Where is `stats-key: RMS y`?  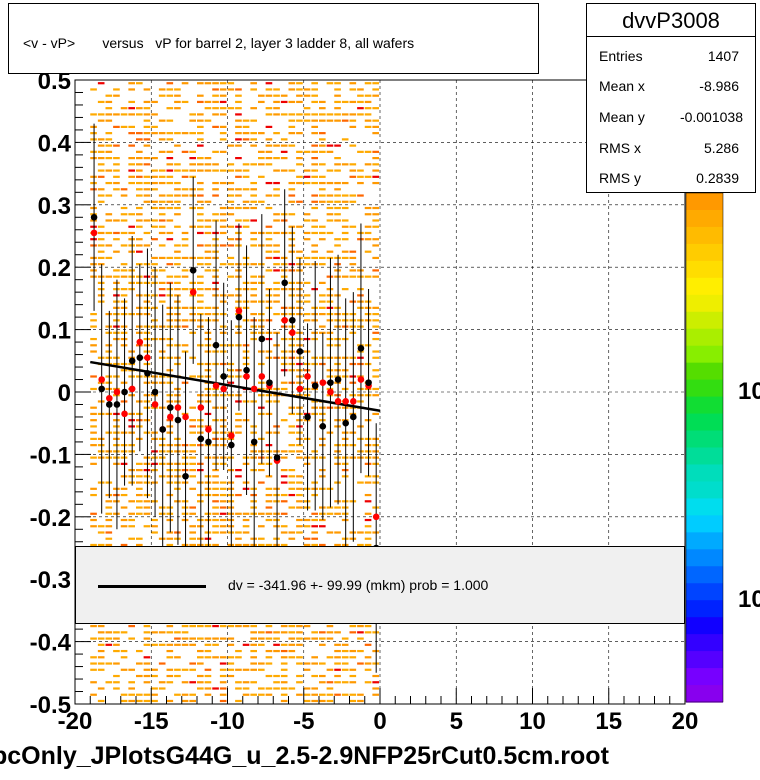 stats-key: RMS y is located at coordinates (620, 178).